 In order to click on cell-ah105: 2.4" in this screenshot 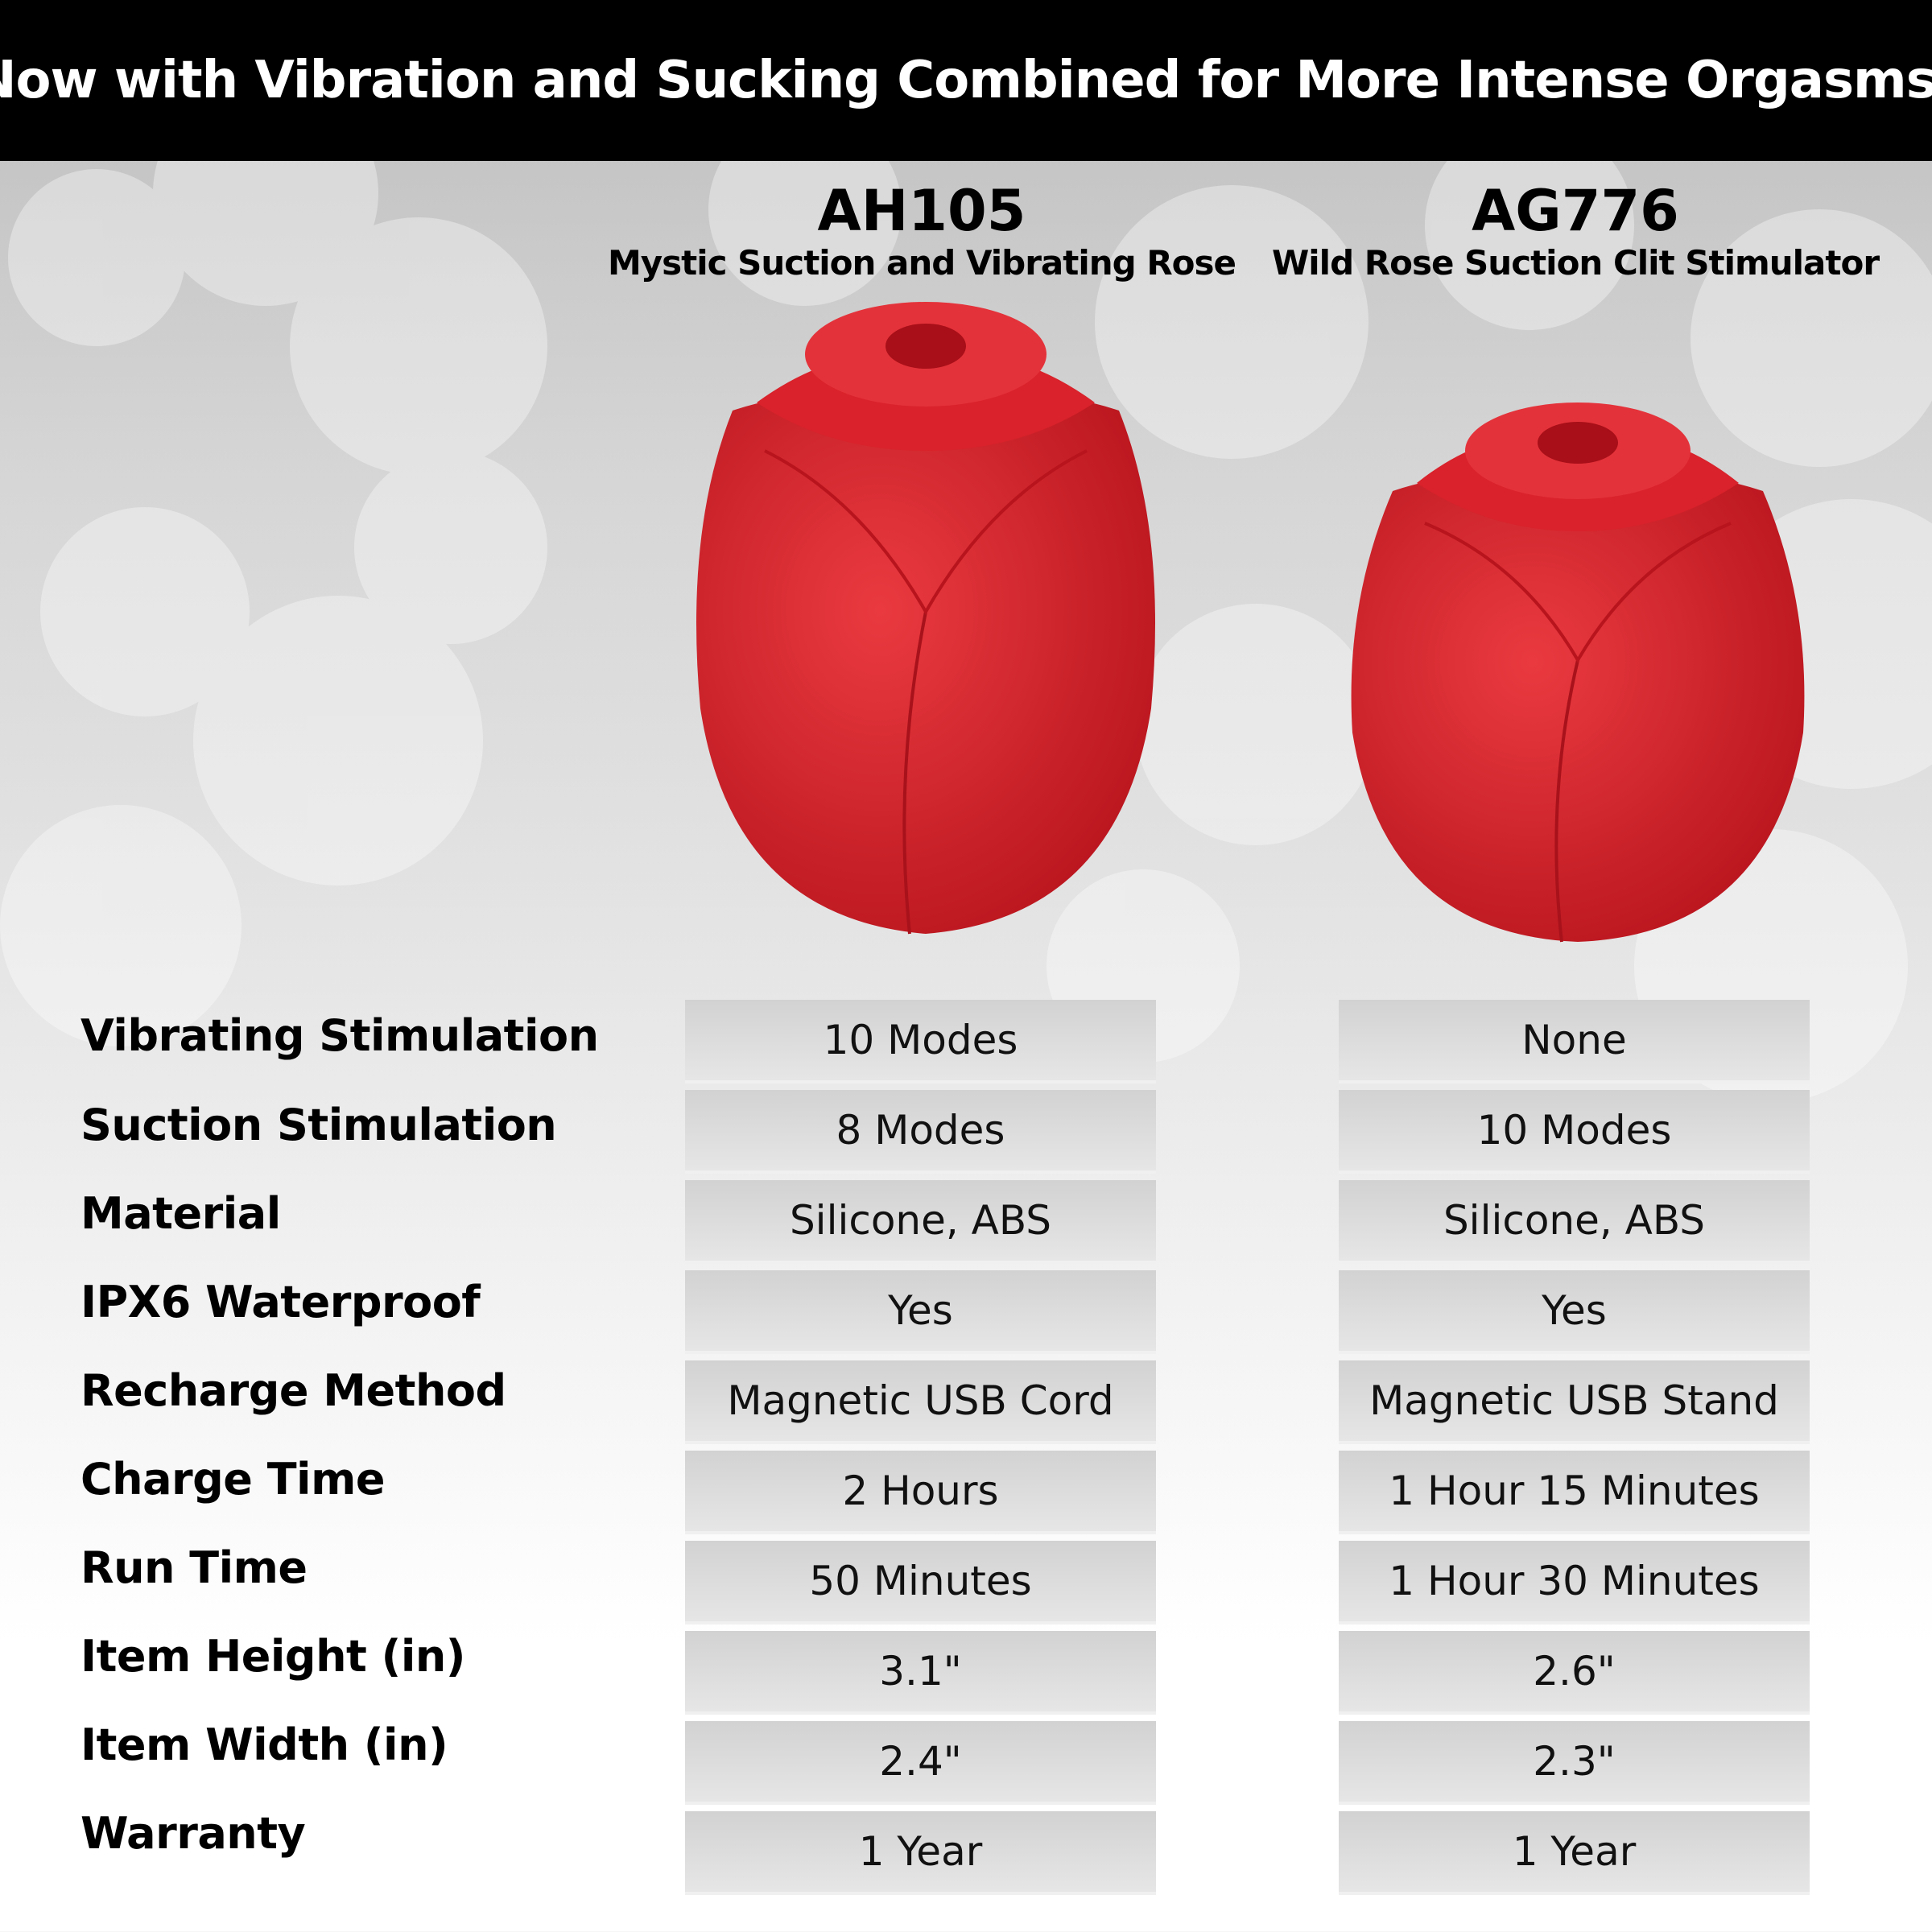, I will do `click(920, 1762)`.